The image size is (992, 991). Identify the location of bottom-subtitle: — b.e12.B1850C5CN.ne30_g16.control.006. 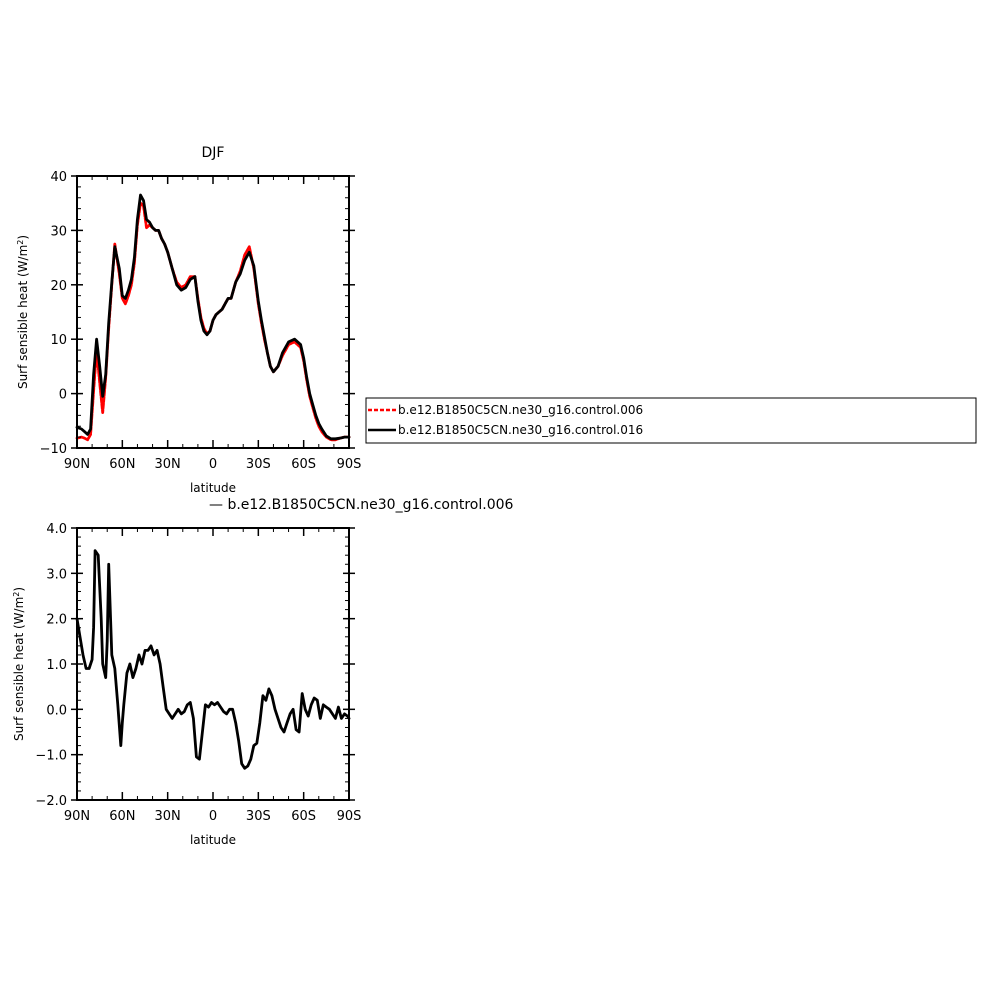
(361, 505).